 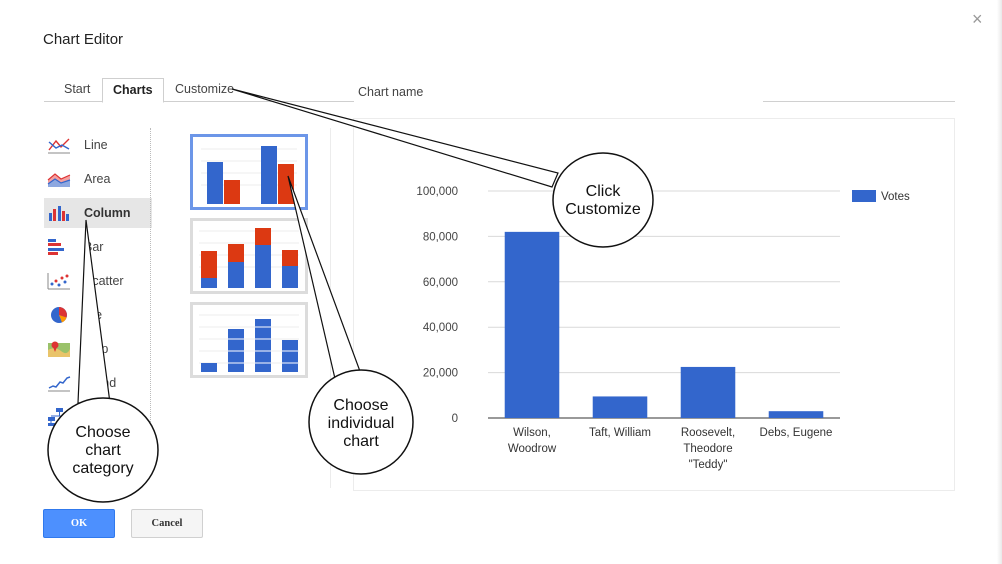 I want to click on category-label: Map, so click(x=96, y=349).